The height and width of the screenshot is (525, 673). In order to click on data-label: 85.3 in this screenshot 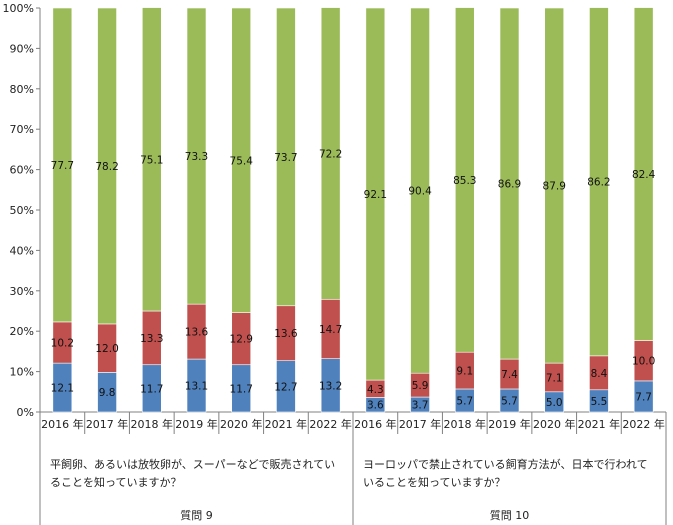, I will do `click(464, 181)`.